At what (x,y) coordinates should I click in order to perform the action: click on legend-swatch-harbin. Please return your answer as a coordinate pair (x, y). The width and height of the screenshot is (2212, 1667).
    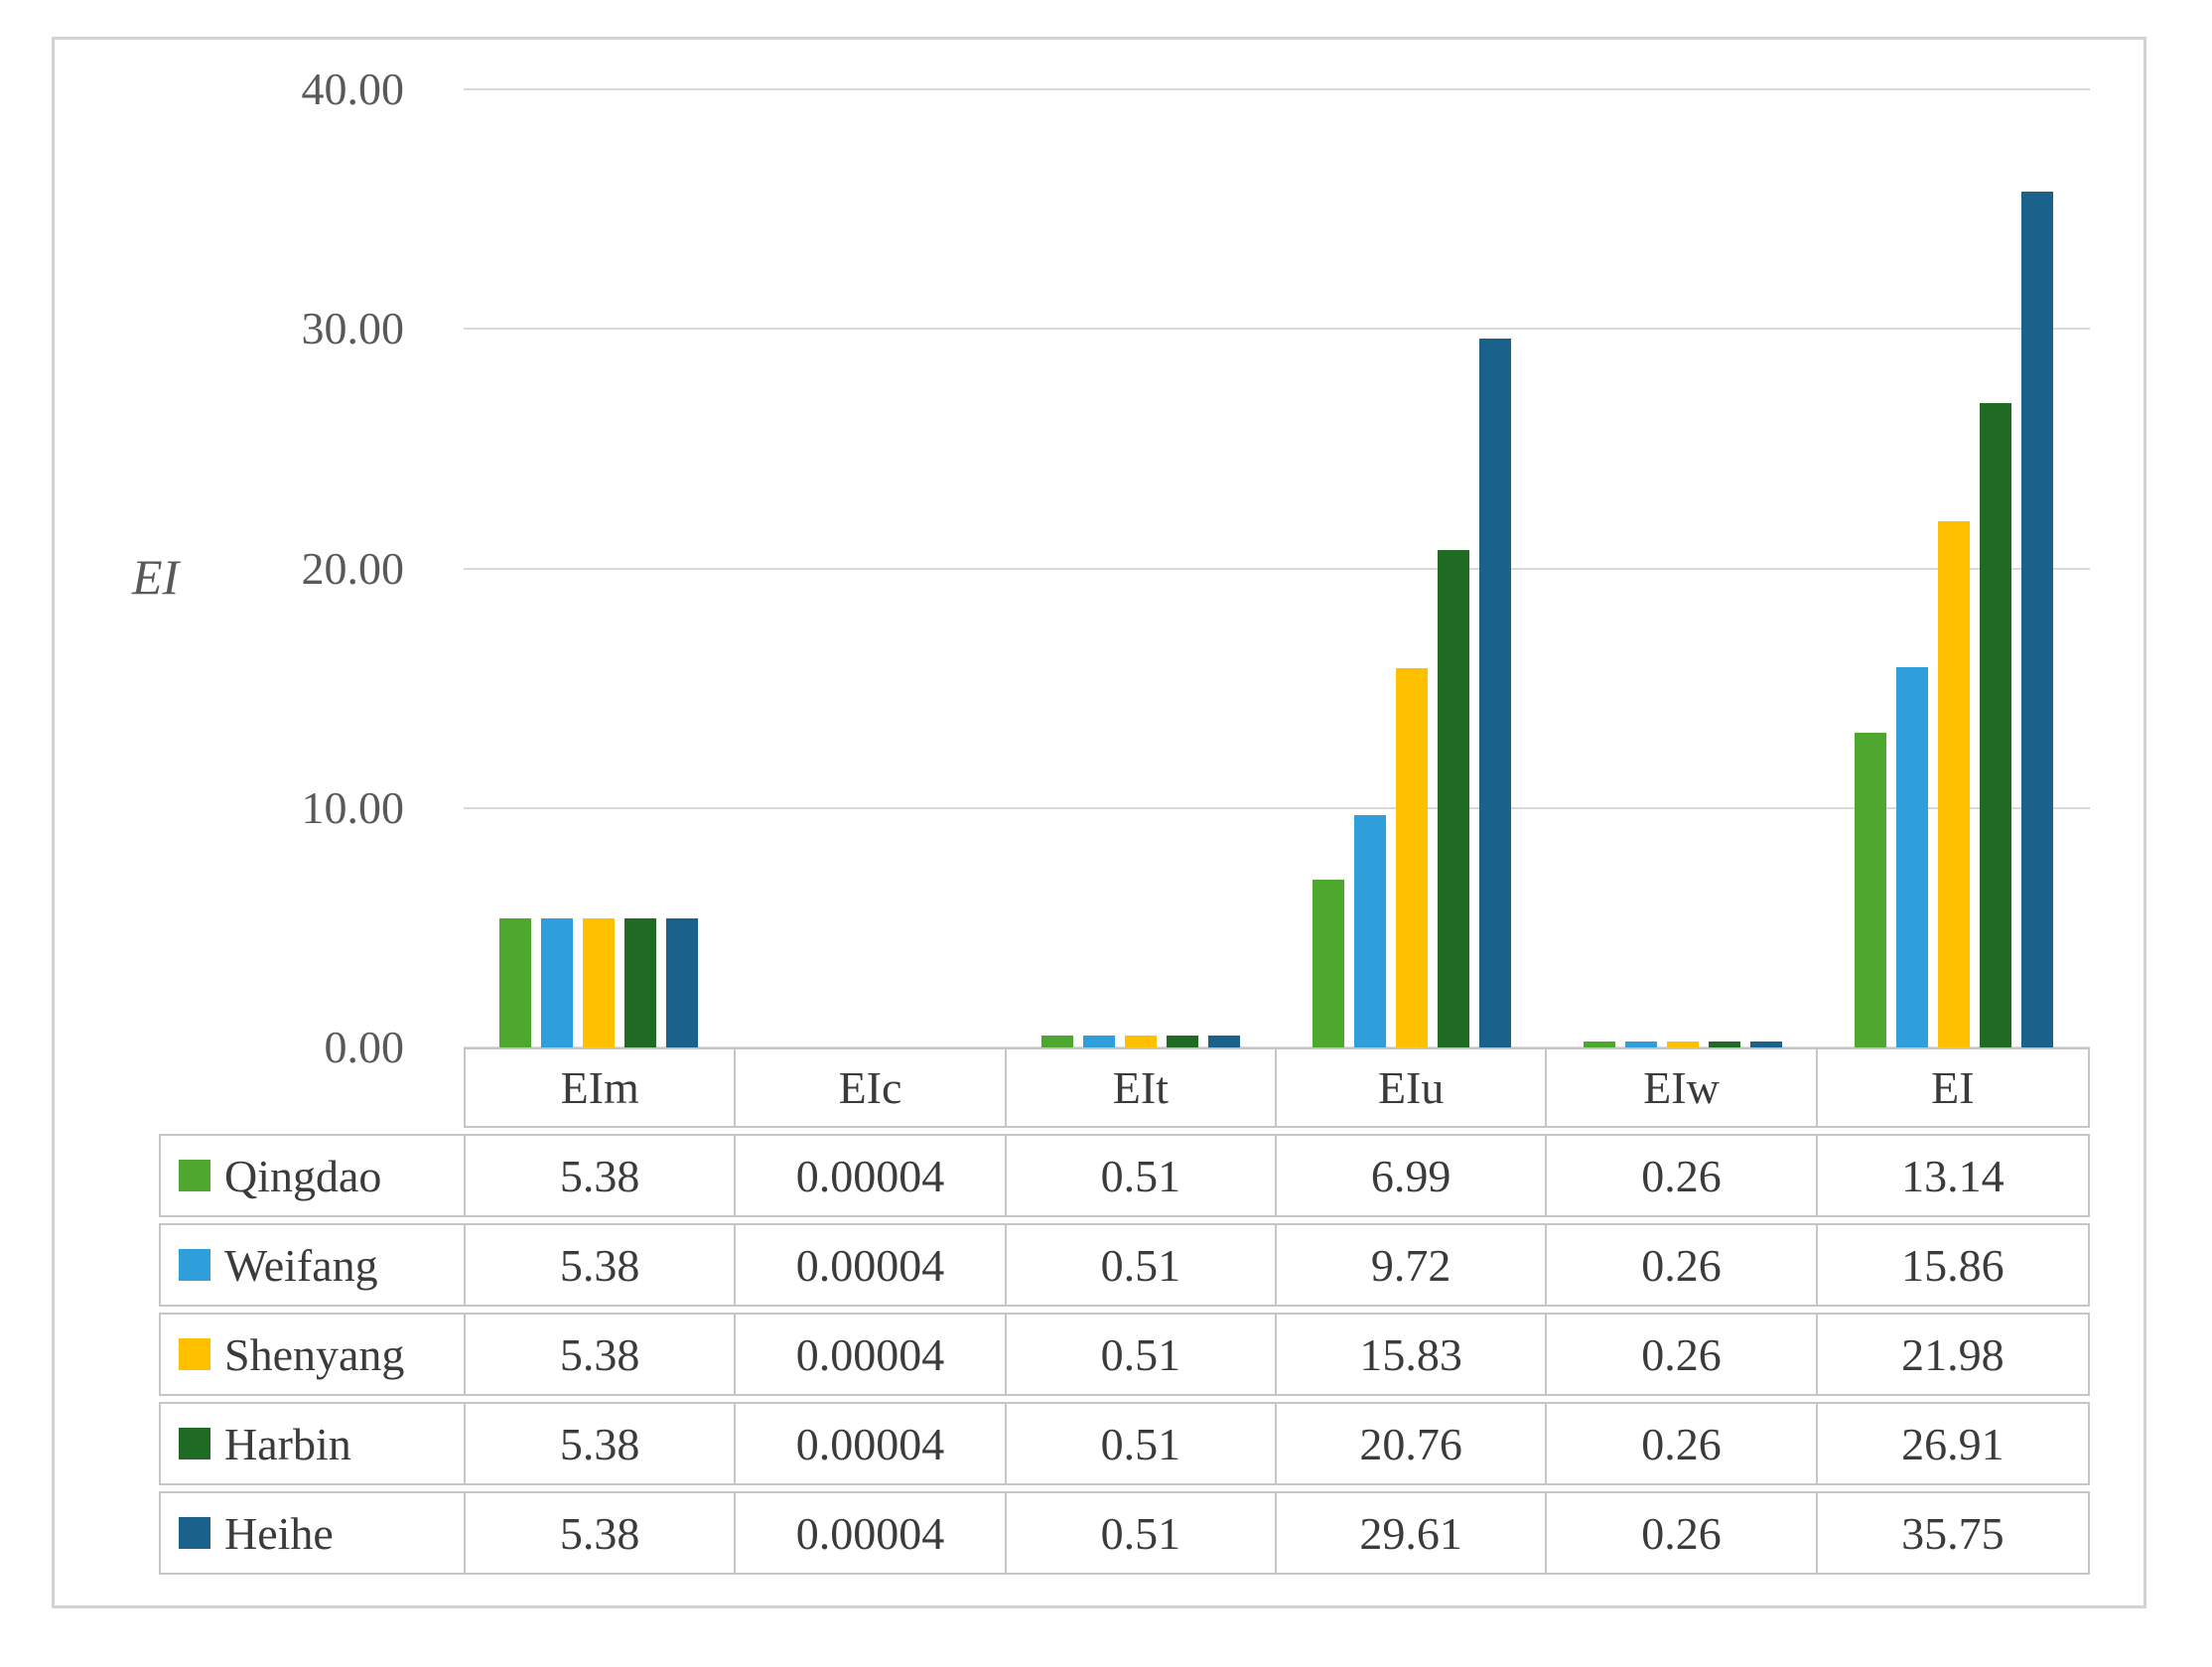
    Looking at the image, I should click on (194, 1443).